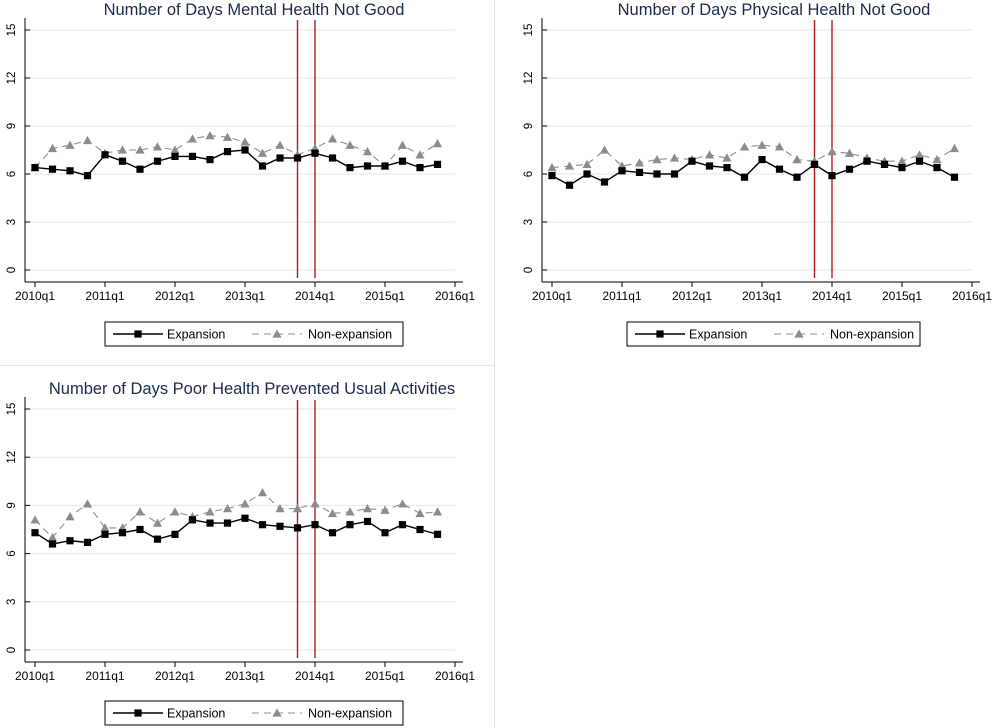 Image resolution: width=1000 pixels, height=728 pixels. I want to click on y-tick-label: 9, so click(12, 505).